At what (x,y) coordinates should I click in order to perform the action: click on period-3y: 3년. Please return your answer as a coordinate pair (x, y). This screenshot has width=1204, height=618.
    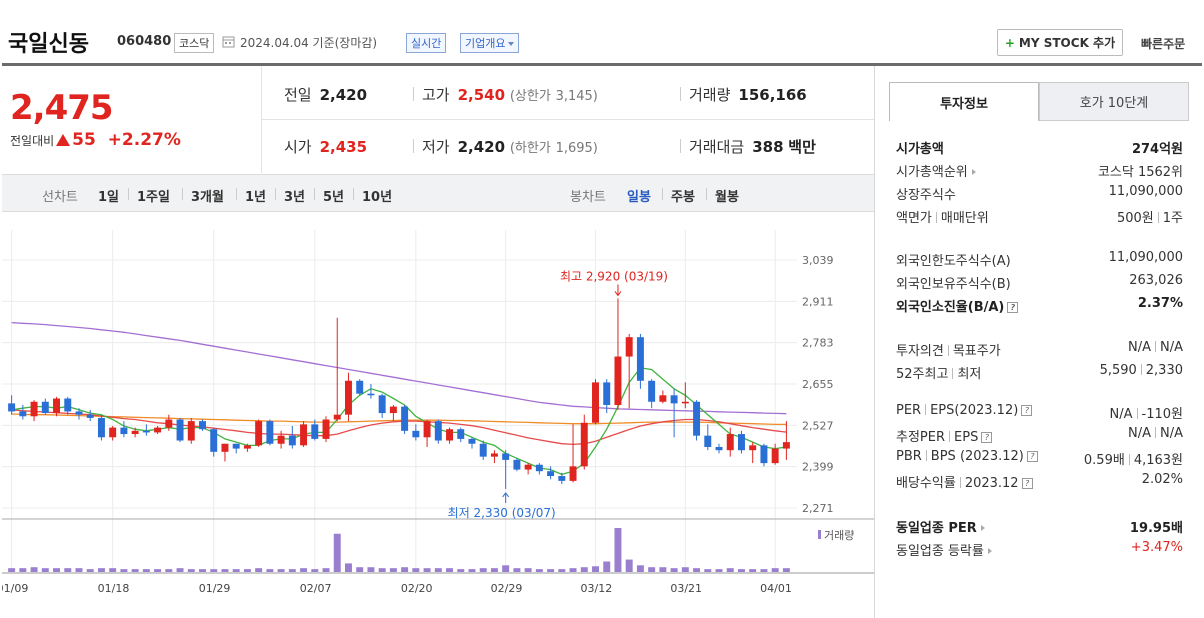
    Looking at the image, I should click on (295, 197).